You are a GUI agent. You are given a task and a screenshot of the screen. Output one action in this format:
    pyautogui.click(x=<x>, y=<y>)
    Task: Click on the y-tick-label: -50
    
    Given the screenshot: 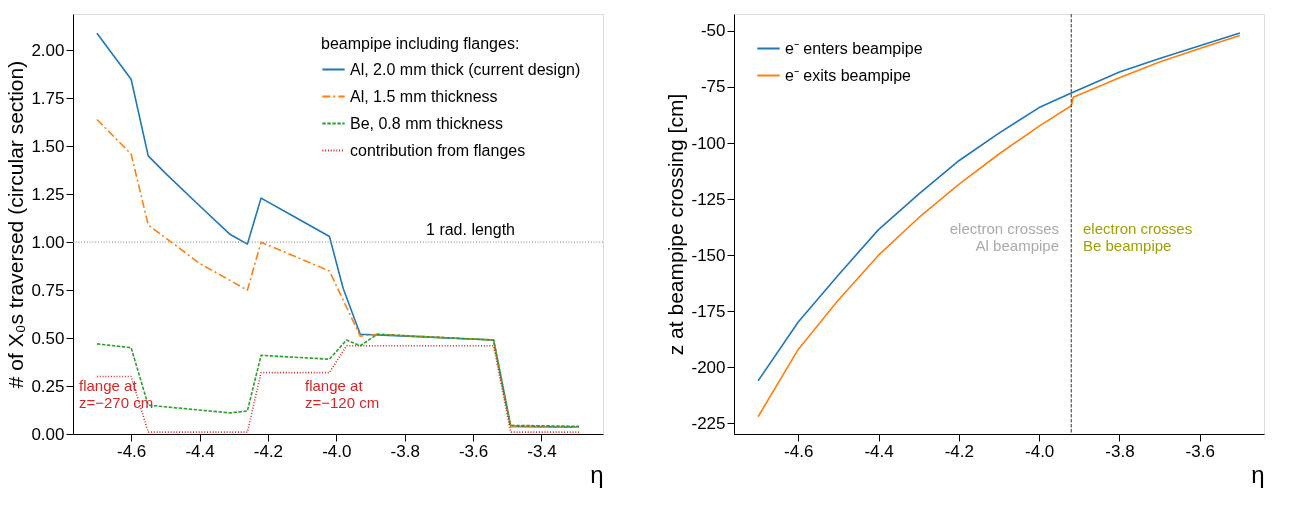 What is the action you would take?
    pyautogui.click(x=713, y=31)
    